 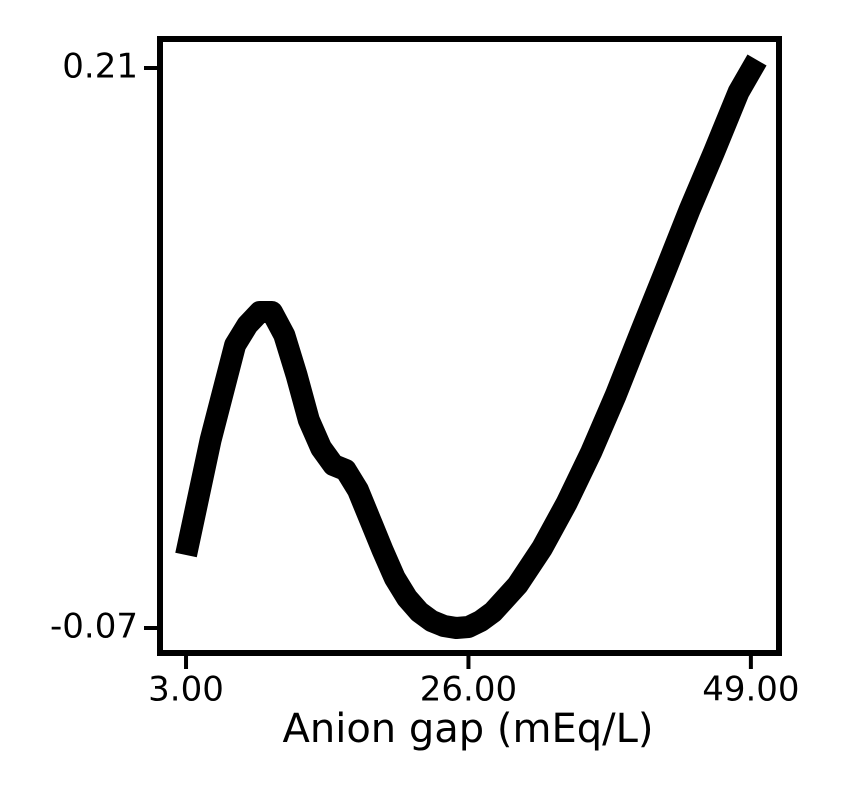 What do you see at coordinates (468, 690) in the screenshot?
I see `x-tick-label: 26.00` at bounding box center [468, 690].